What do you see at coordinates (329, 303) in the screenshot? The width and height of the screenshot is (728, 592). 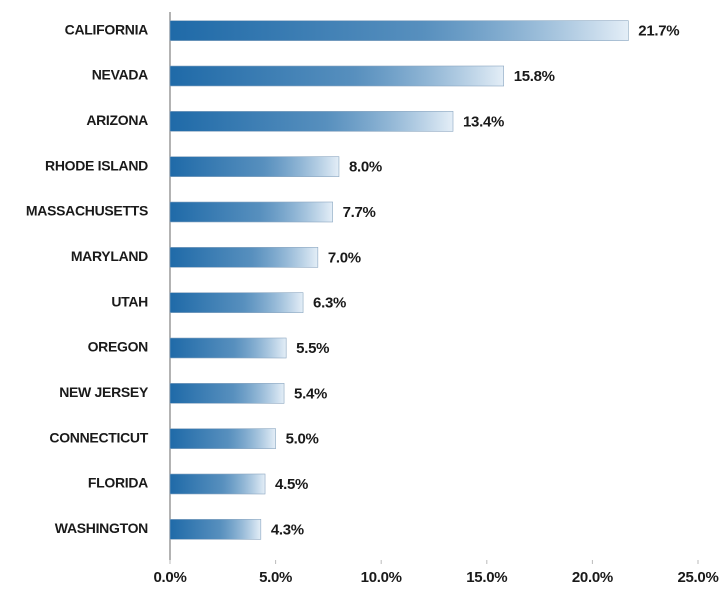 I see `data-label: 6.3%` at bounding box center [329, 303].